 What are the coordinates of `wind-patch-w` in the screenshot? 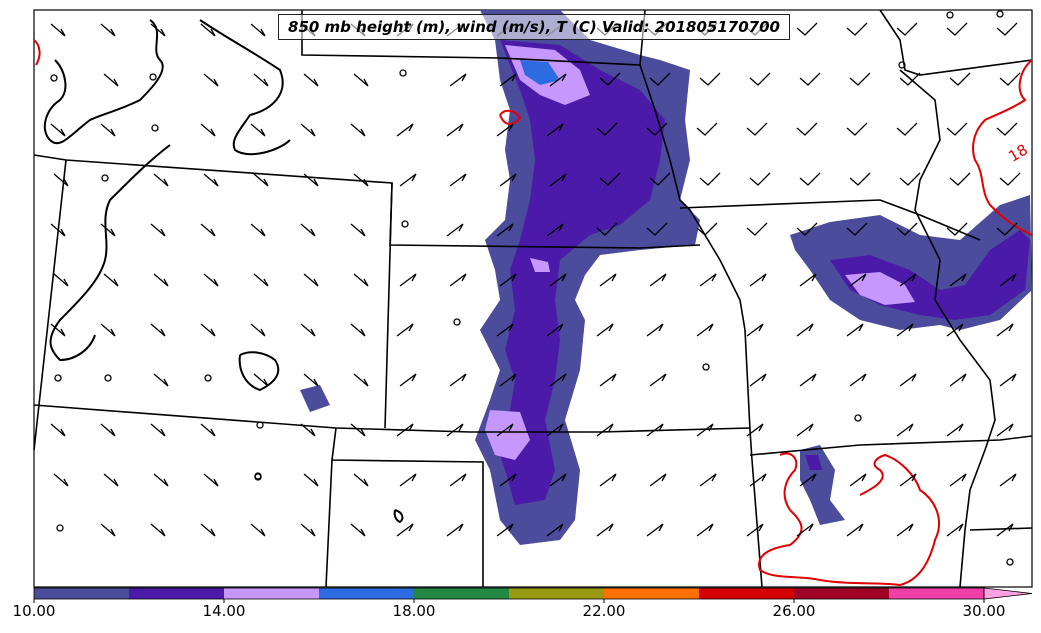 It's located at (315, 398).